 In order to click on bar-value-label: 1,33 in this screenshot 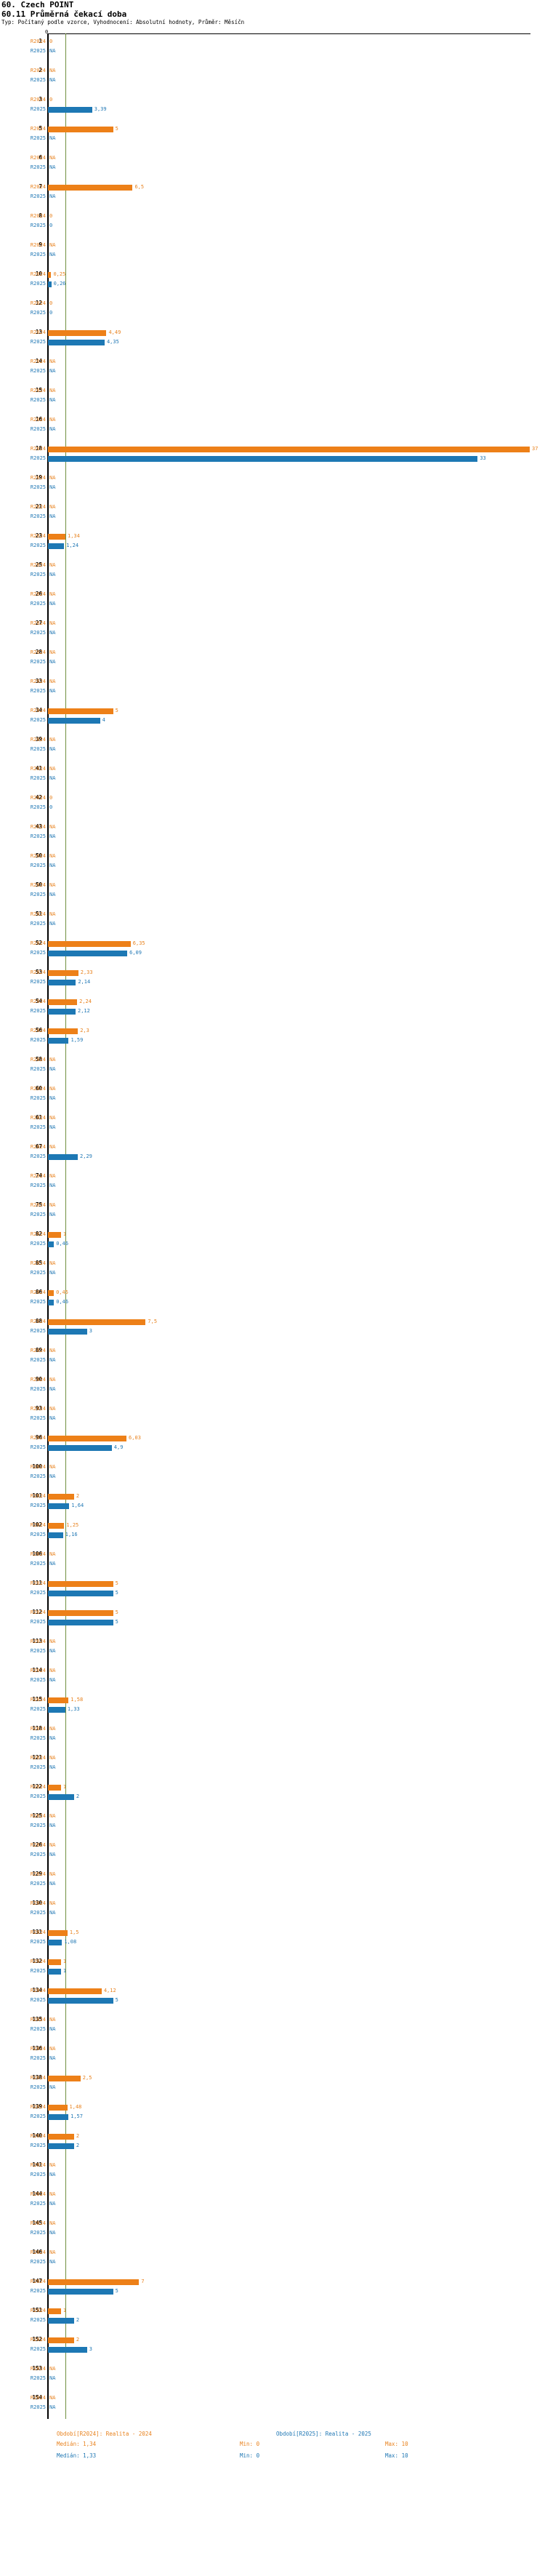, I will do `click(73, 1709)`.